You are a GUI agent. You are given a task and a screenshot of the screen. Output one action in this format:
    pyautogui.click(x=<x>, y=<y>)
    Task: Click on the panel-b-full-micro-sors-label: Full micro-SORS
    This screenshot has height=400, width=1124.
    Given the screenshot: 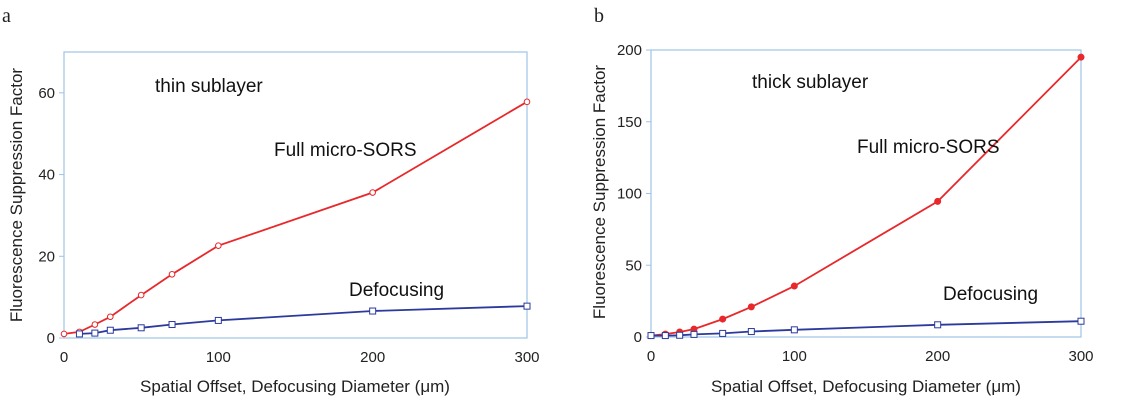 What is the action you would take?
    pyautogui.click(x=928, y=147)
    